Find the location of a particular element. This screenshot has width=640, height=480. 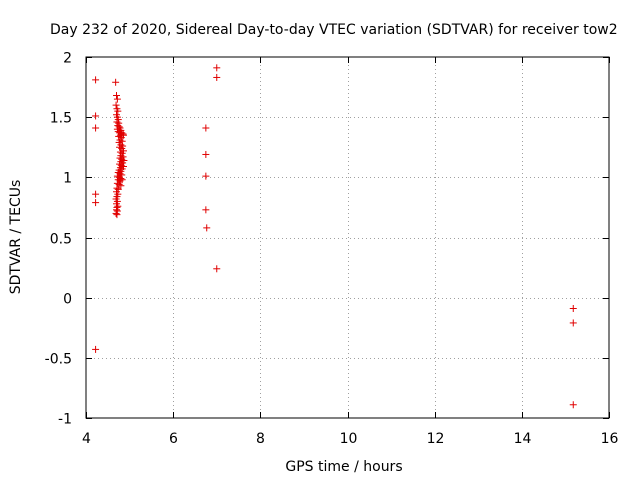

y-tick-label: 0 is located at coordinates (67, 300).